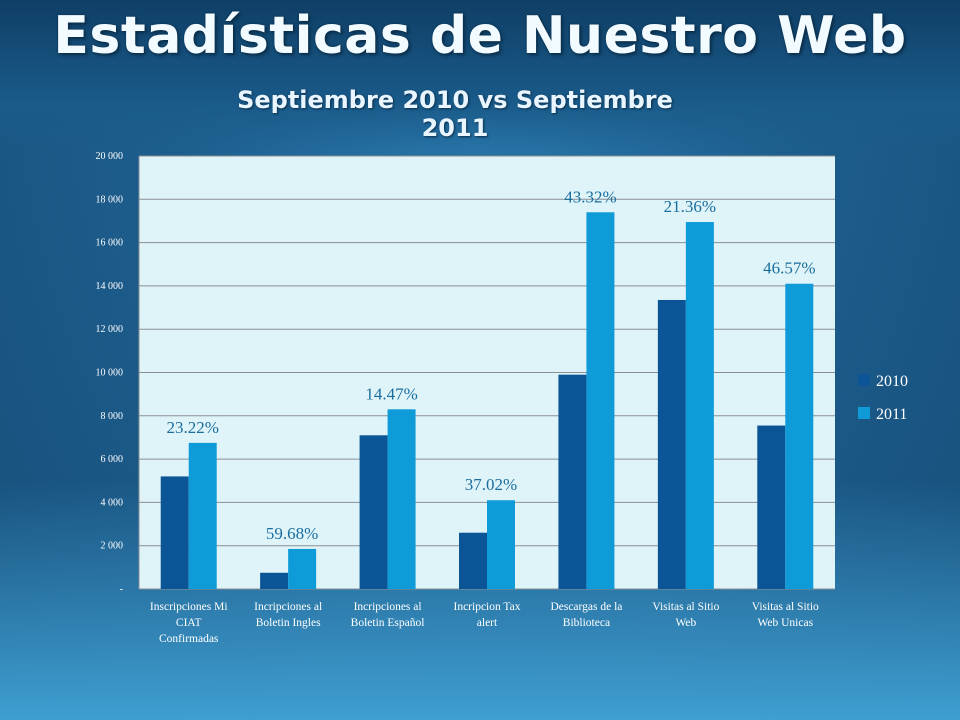 This screenshot has width=960, height=720. I want to click on y-tick-label: 6 000, so click(112, 459).